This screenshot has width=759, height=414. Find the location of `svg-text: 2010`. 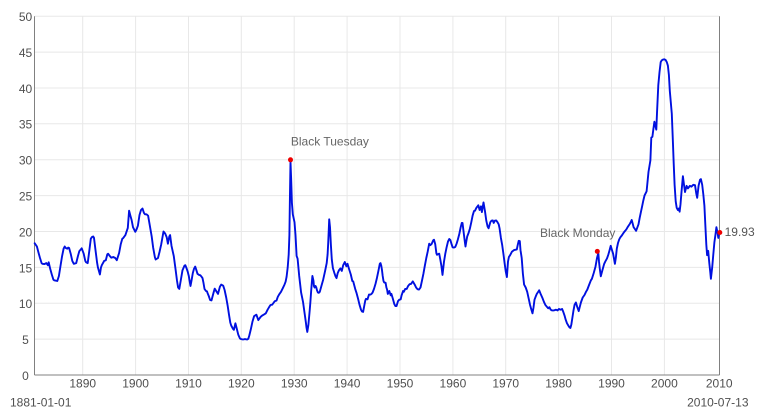

svg-text: 2010 is located at coordinates (719, 384).